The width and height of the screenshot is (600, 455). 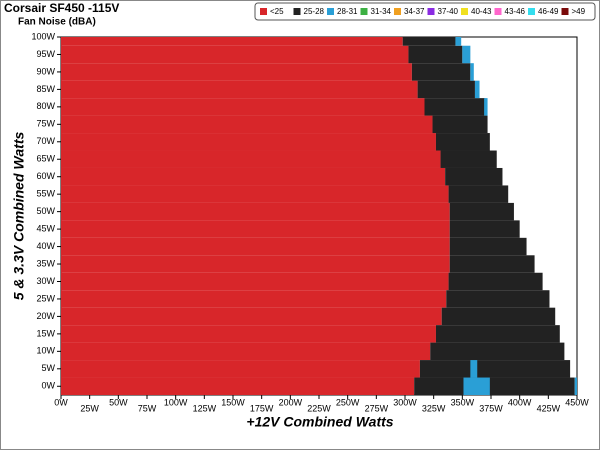 What do you see at coordinates (233, 402) in the screenshot?
I see `x-tick-label: 150W` at bounding box center [233, 402].